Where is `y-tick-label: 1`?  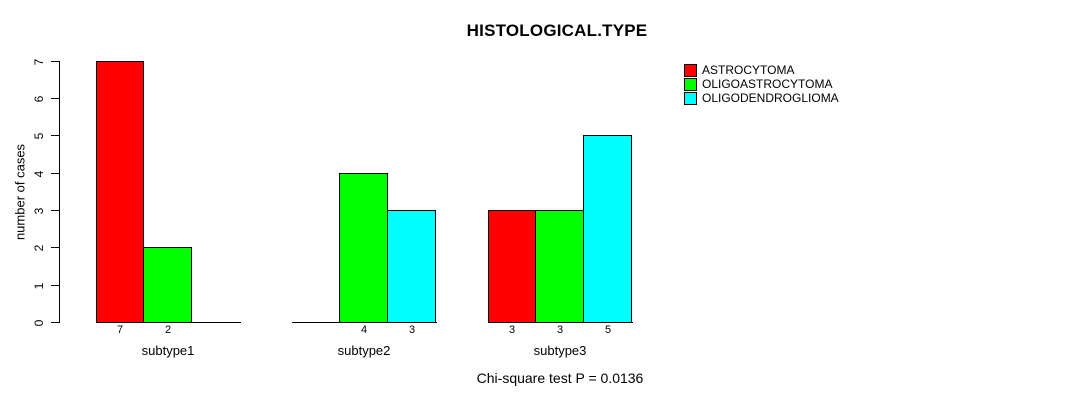 y-tick-label: 1 is located at coordinates (39, 286).